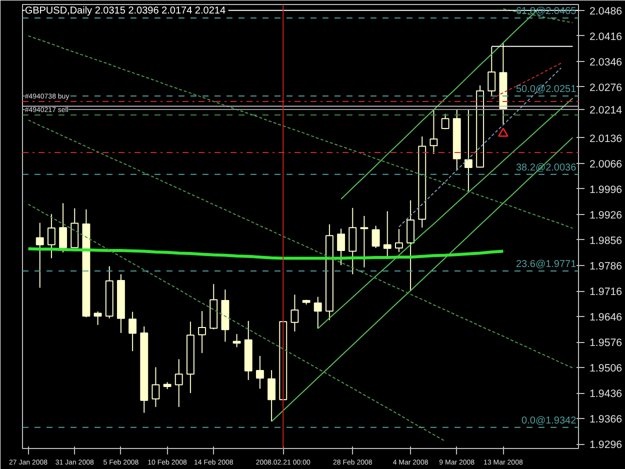 Image resolution: width=625 pixels, height=469 pixels. What do you see at coordinates (606, 394) in the screenshot?
I see `y-tick-label: 1.9436` at bounding box center [606, 394].